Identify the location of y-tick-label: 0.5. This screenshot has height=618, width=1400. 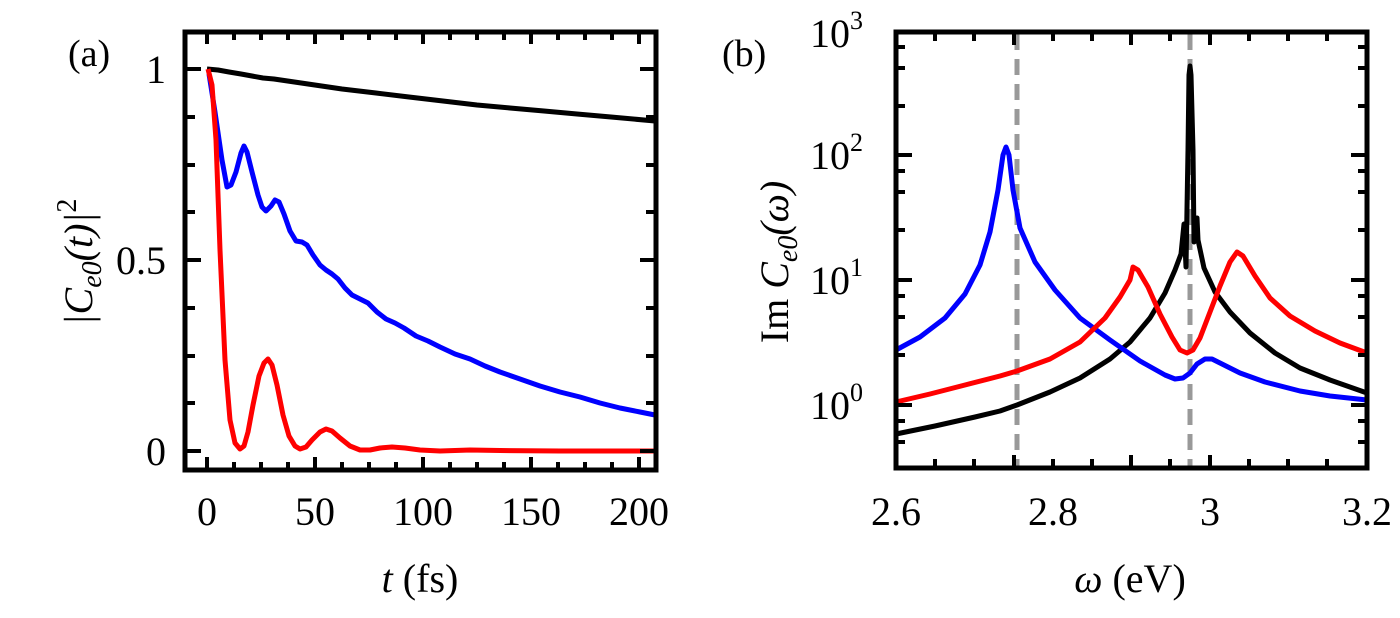
(141, 260).